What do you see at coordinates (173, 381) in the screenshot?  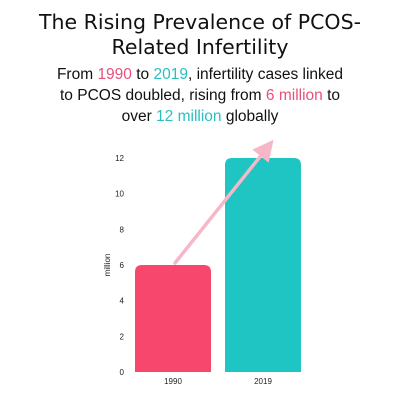 I see `x-tick-label: 1990` at bounding box center [173, 381].